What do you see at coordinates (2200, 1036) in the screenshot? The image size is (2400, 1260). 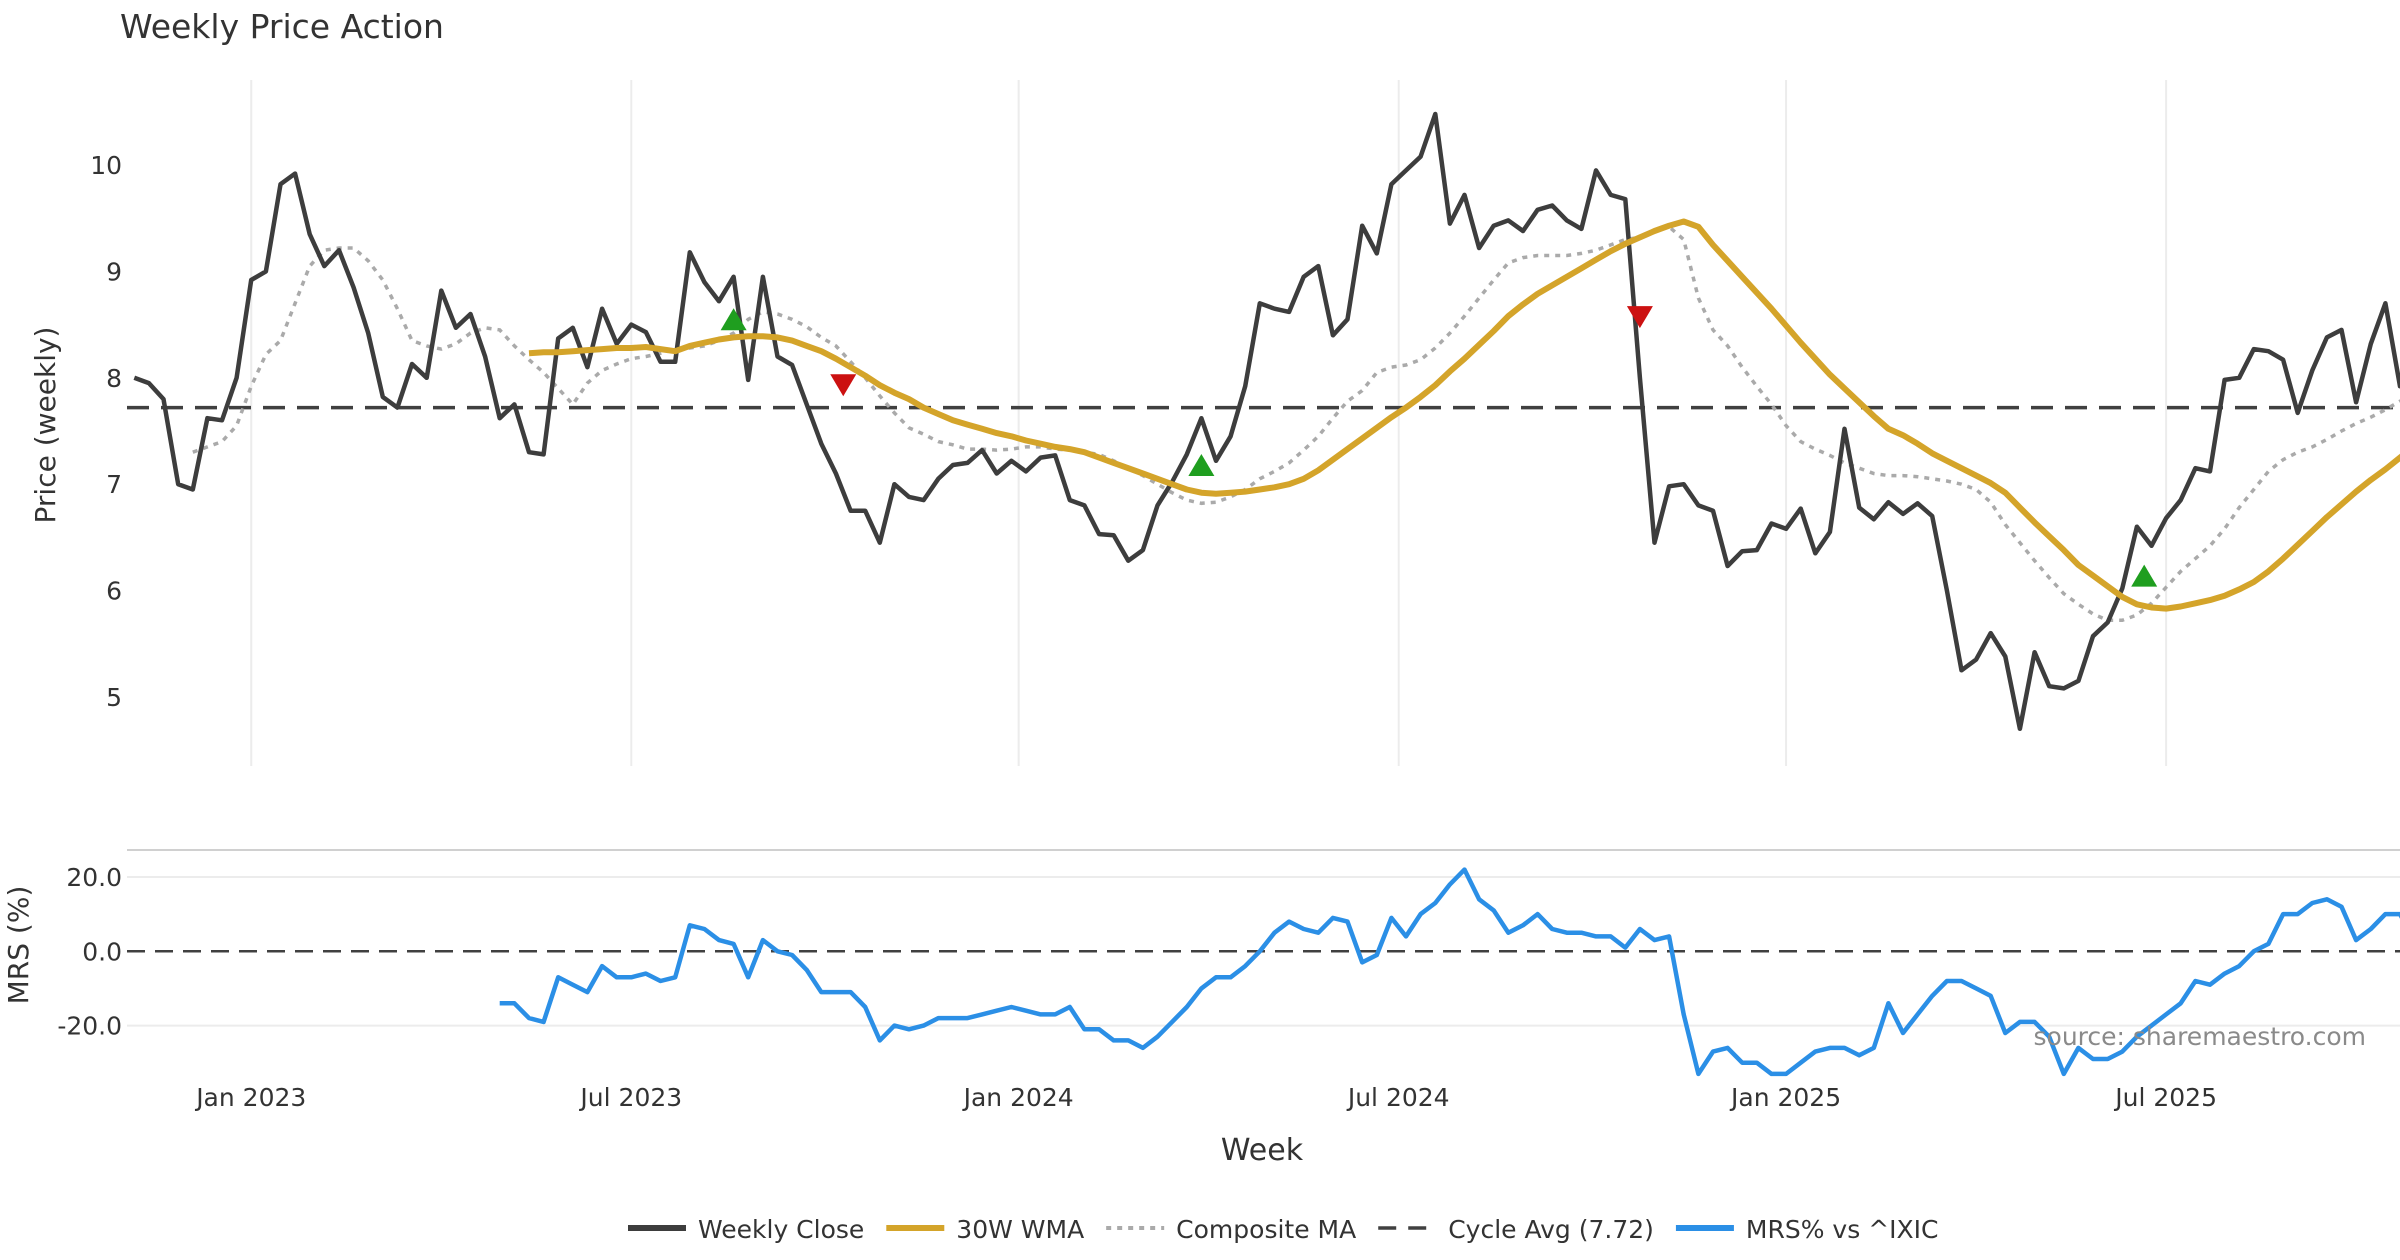 I see `source-text: source: sharemaestro.com` at bounding box center [2200, 1036].